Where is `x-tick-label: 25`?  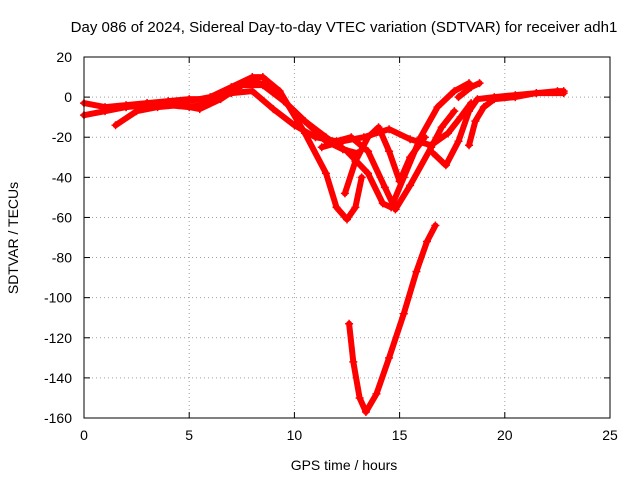 x-tick-label: 25 is located at coordinates (610, 435).